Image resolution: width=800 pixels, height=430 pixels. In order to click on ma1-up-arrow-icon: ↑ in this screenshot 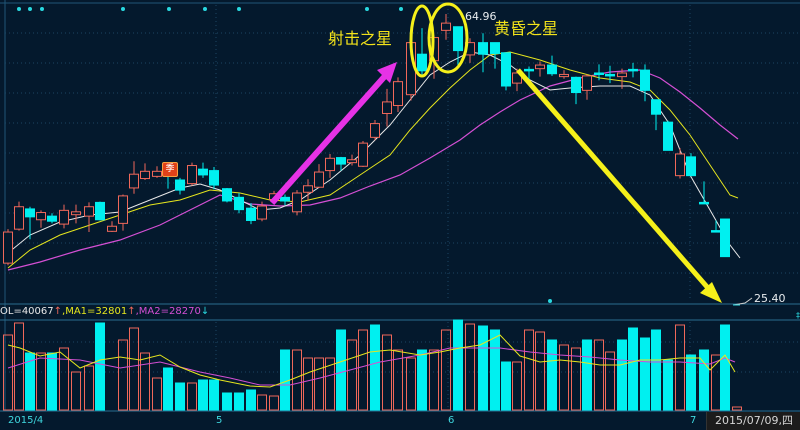, I will do `click(131, 311)`.